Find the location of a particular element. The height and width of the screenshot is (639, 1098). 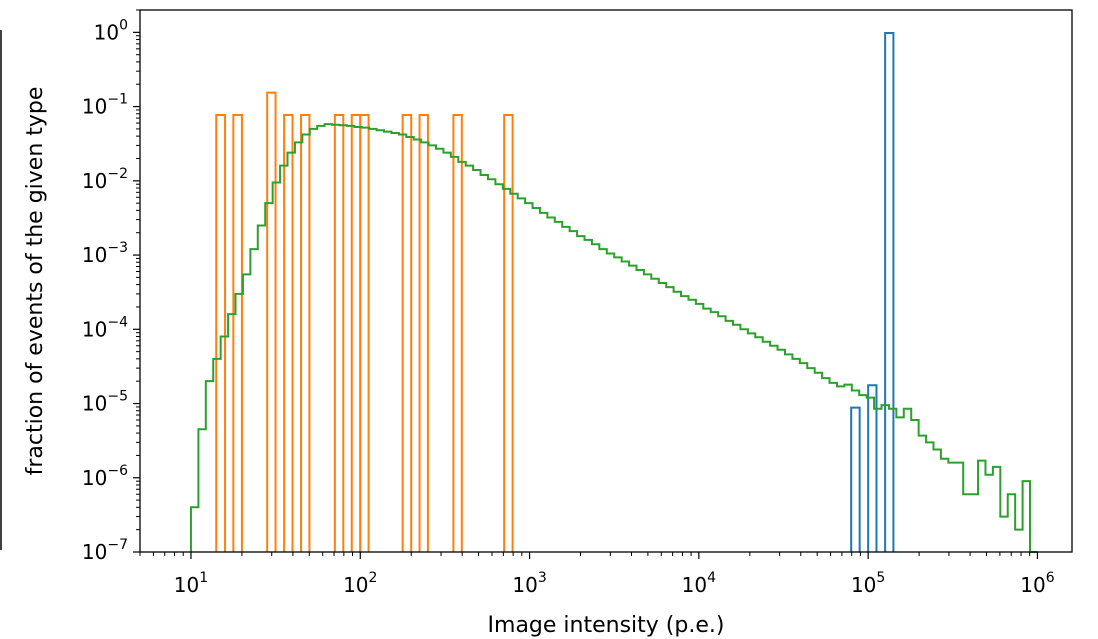

y-tick-label: 10⁻⁷ is located at coordinates (105, 550).